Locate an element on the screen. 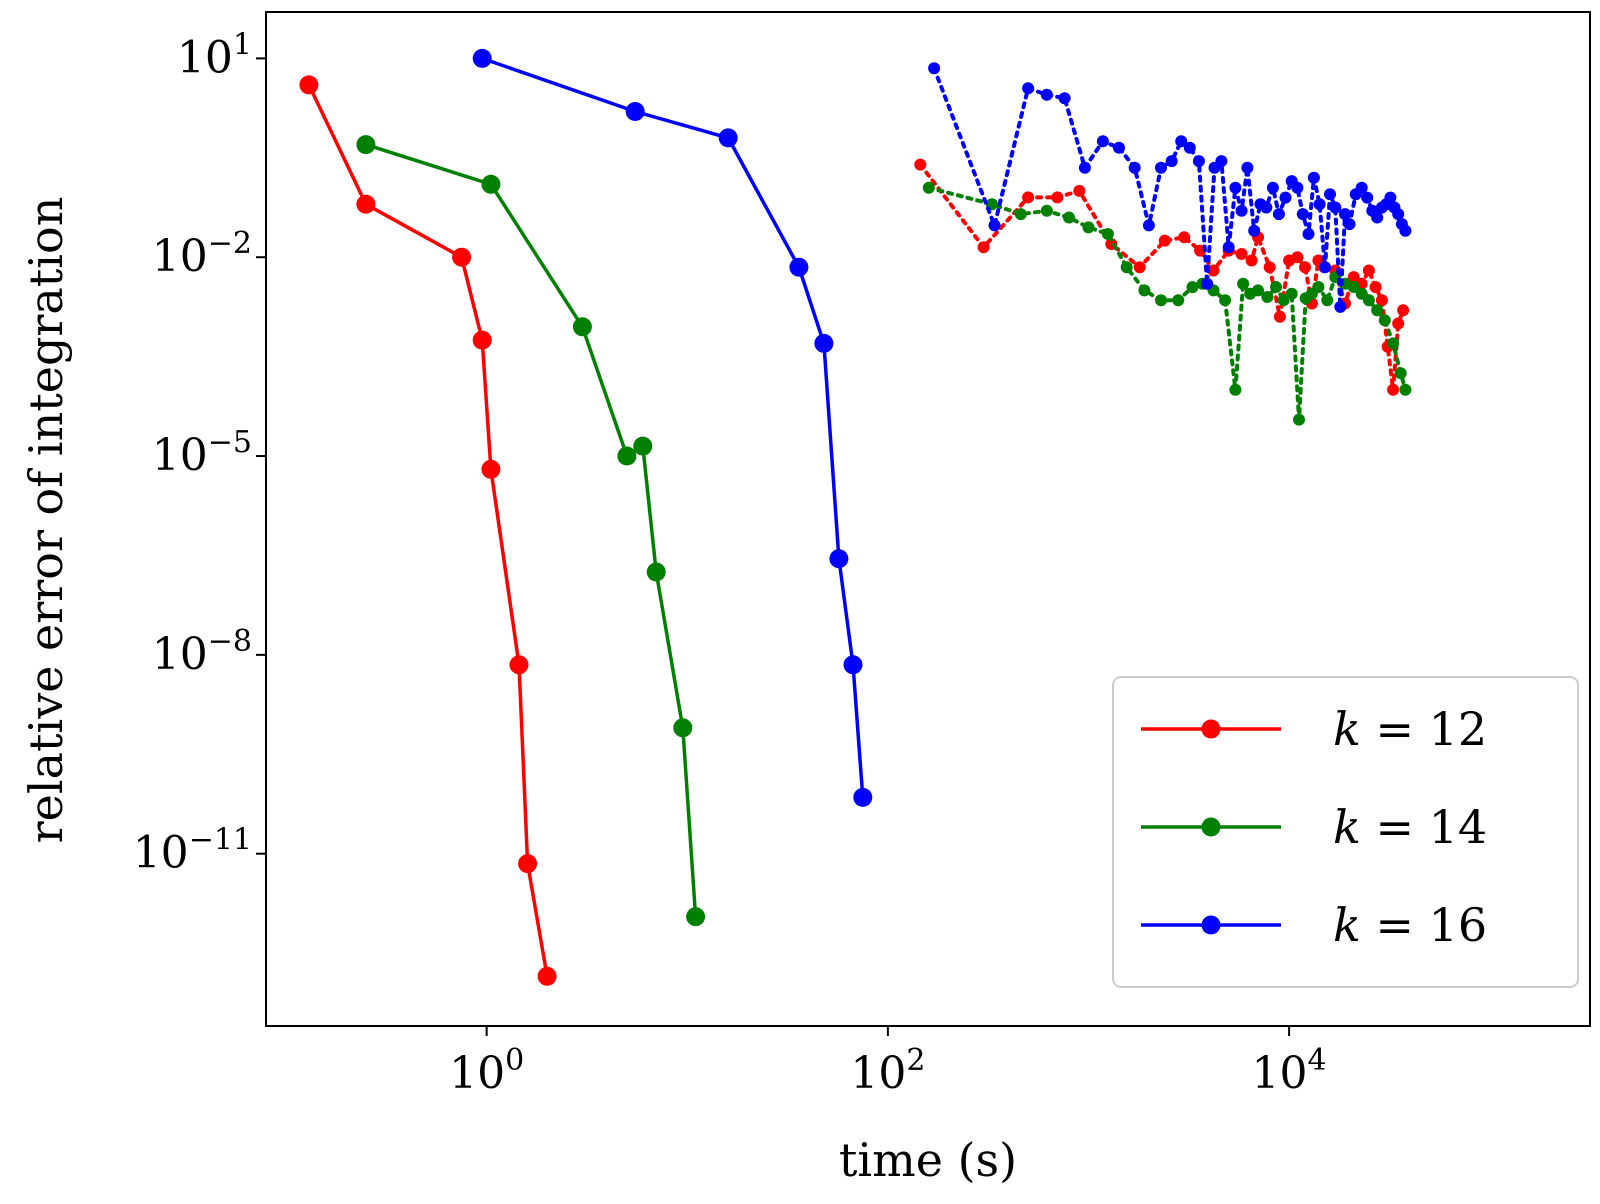 This screenshot has width=1600, height=1204. y-tick-label: 10⁻⁵ is located at coordinates (202, 453).